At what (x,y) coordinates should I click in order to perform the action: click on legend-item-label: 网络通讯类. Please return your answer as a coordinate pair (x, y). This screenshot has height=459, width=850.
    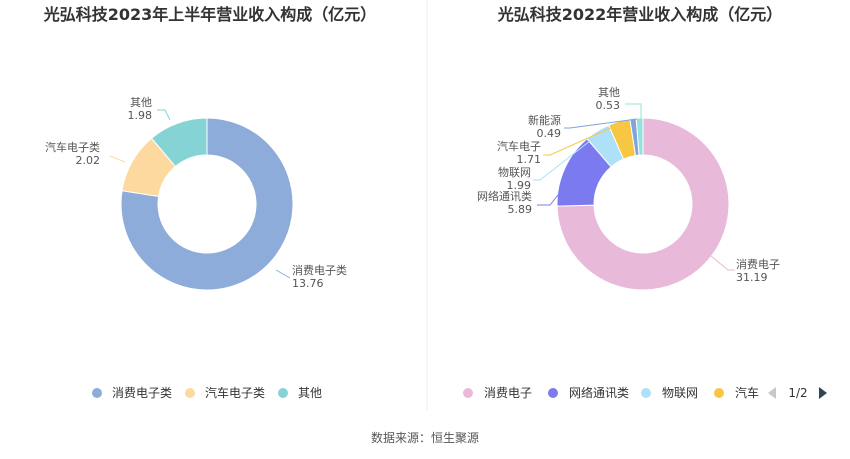
    Looking at the image, I should click on (599, 392).